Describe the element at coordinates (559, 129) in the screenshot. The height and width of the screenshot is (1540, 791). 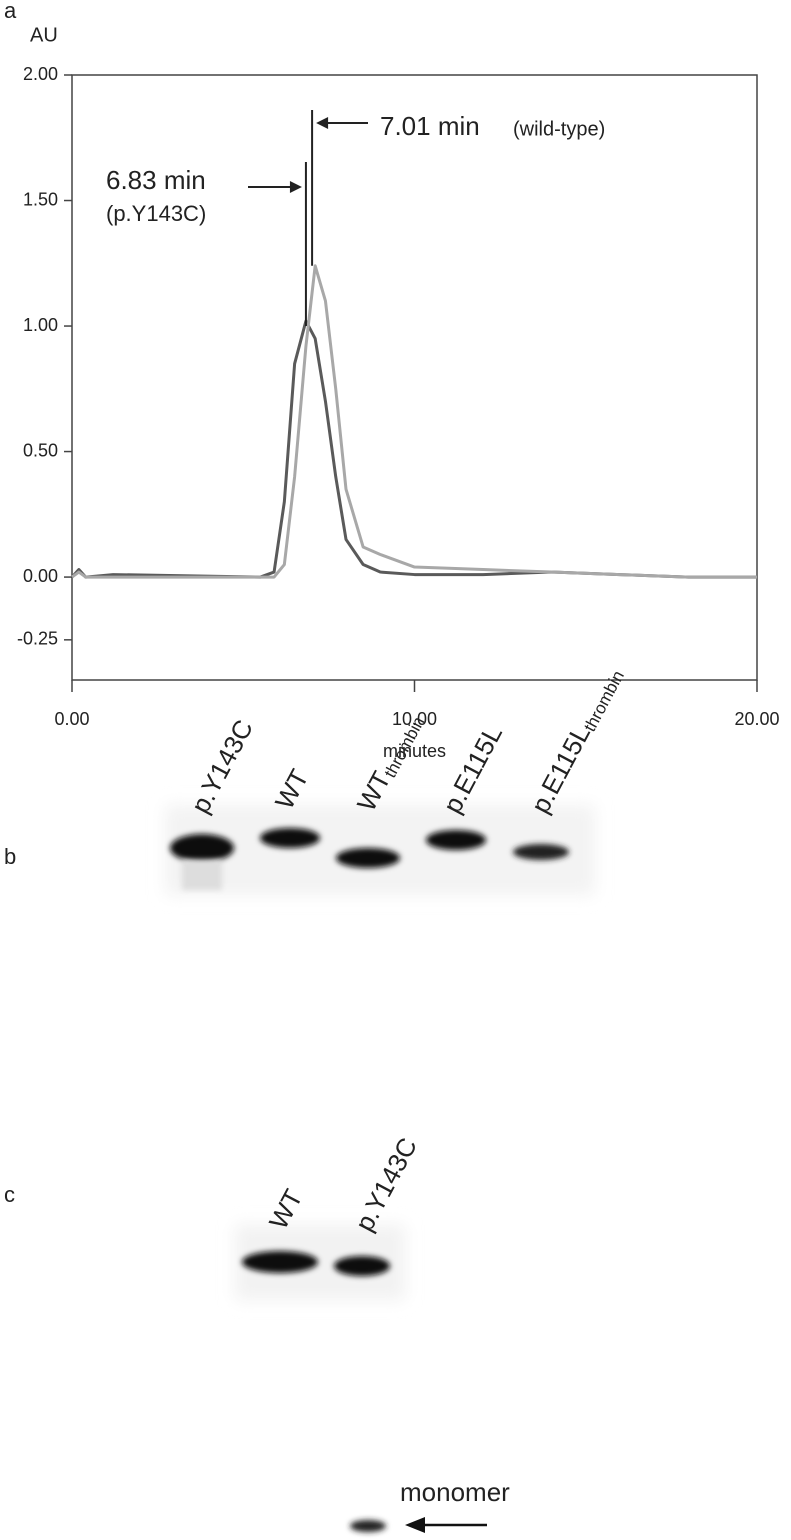
I see `annotation-note: (wild-type)` at that location.